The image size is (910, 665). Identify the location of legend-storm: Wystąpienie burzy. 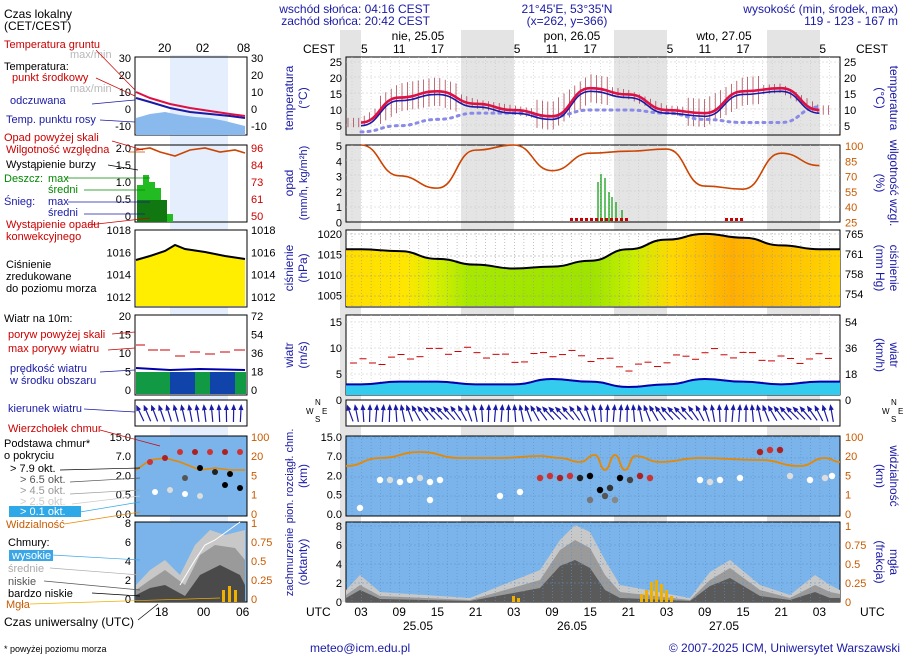
(51, 165).